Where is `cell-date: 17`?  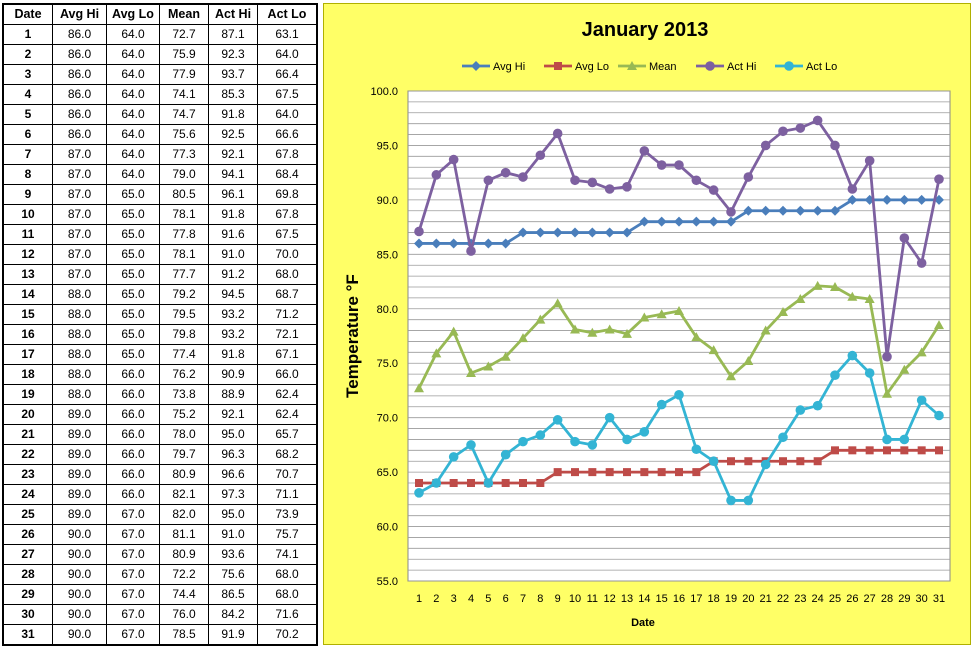
cell-date: 17 is located at coordinates (27, 354).